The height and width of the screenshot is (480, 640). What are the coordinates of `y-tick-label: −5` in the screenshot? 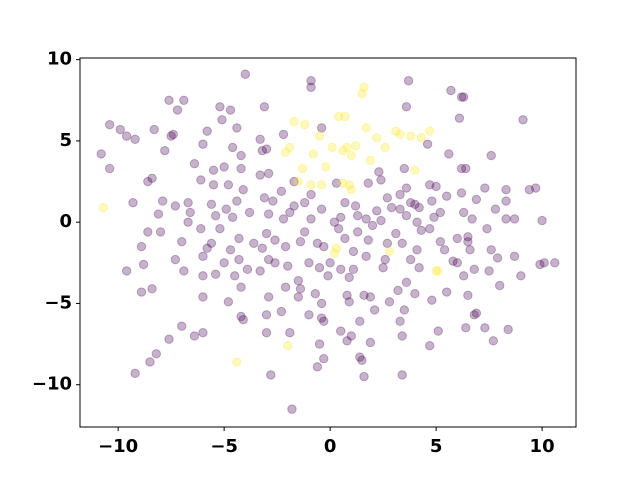 It's located at (58, 302).